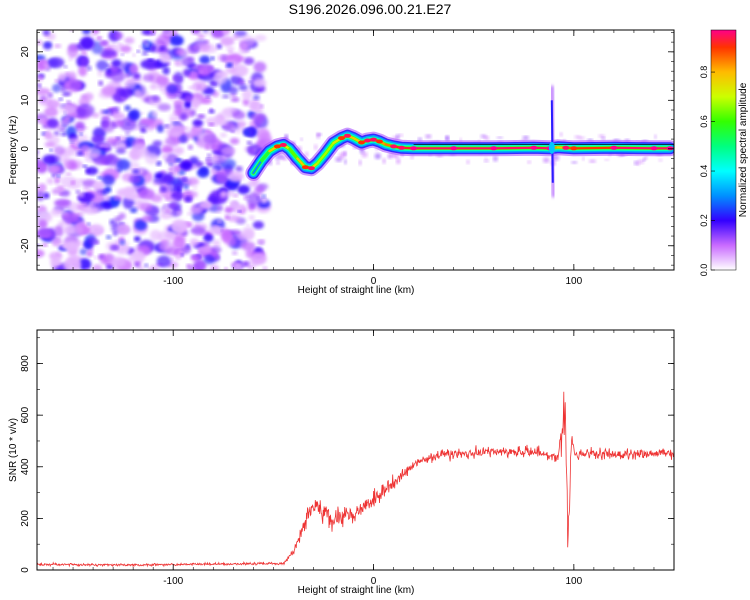 The width and height of the screenshot is (750, 600). I want to click on page-title: S196.2026.096.00.21.E27, so click(370, 9).